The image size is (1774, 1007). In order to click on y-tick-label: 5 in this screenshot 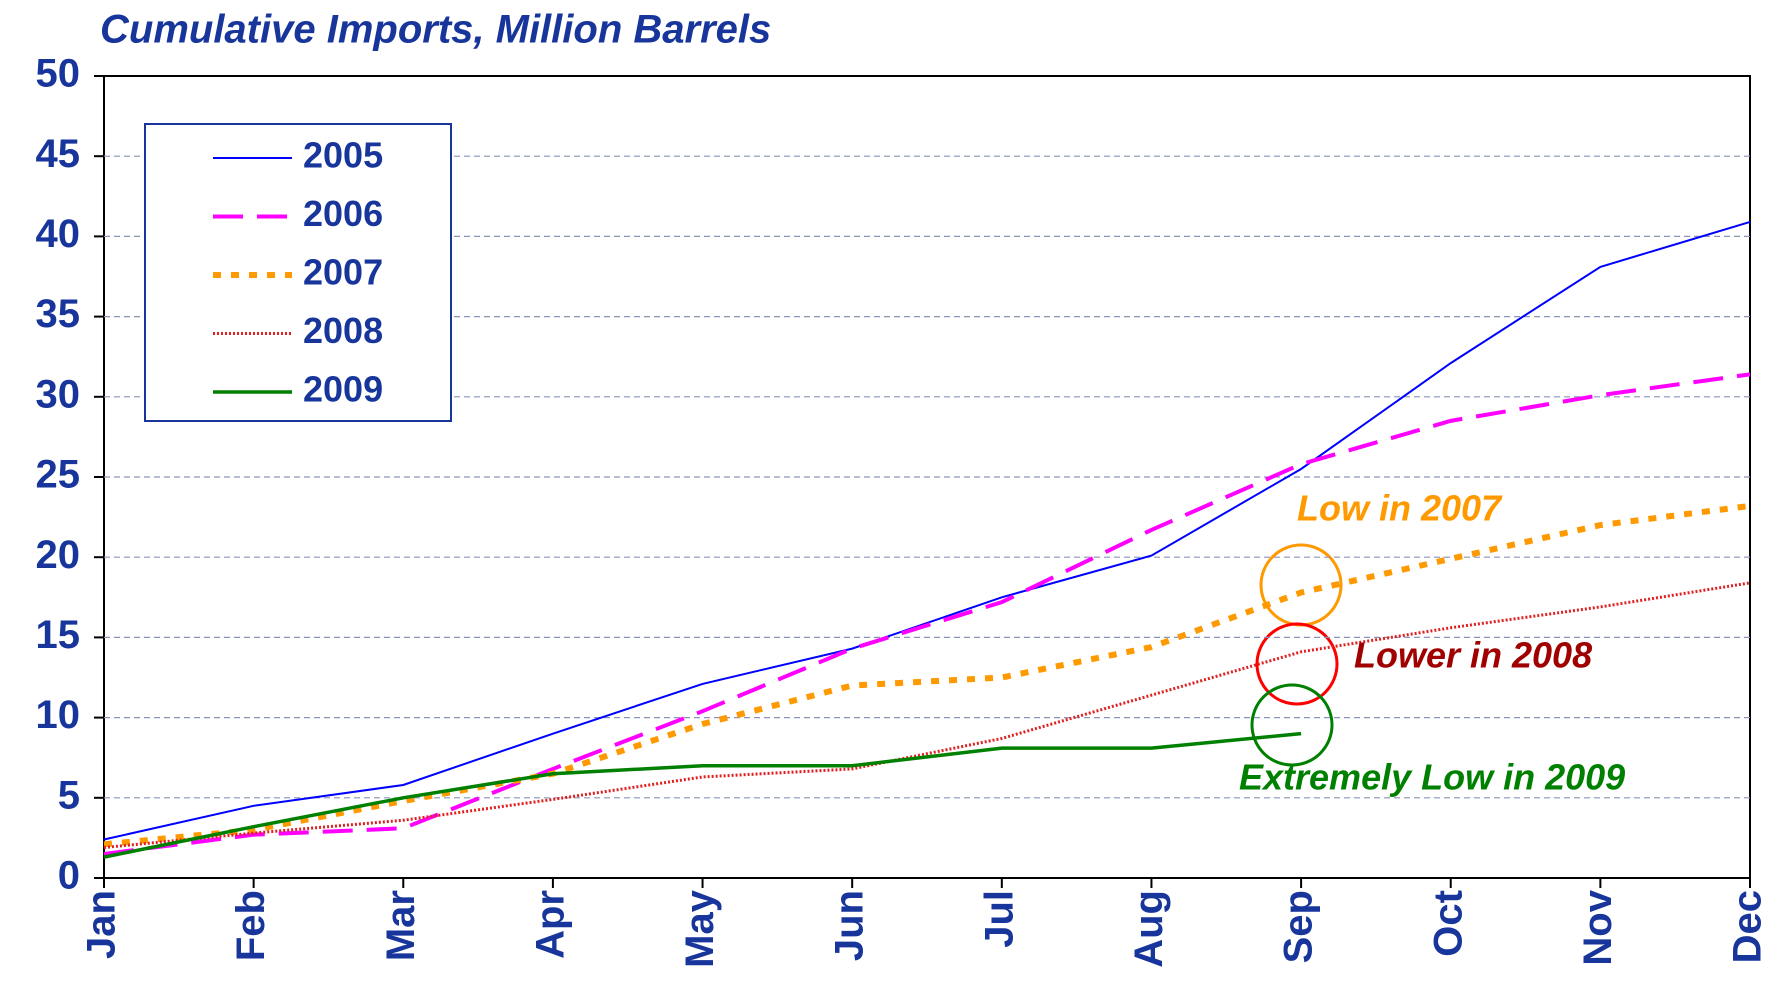, I will do `click(69, 795)`.